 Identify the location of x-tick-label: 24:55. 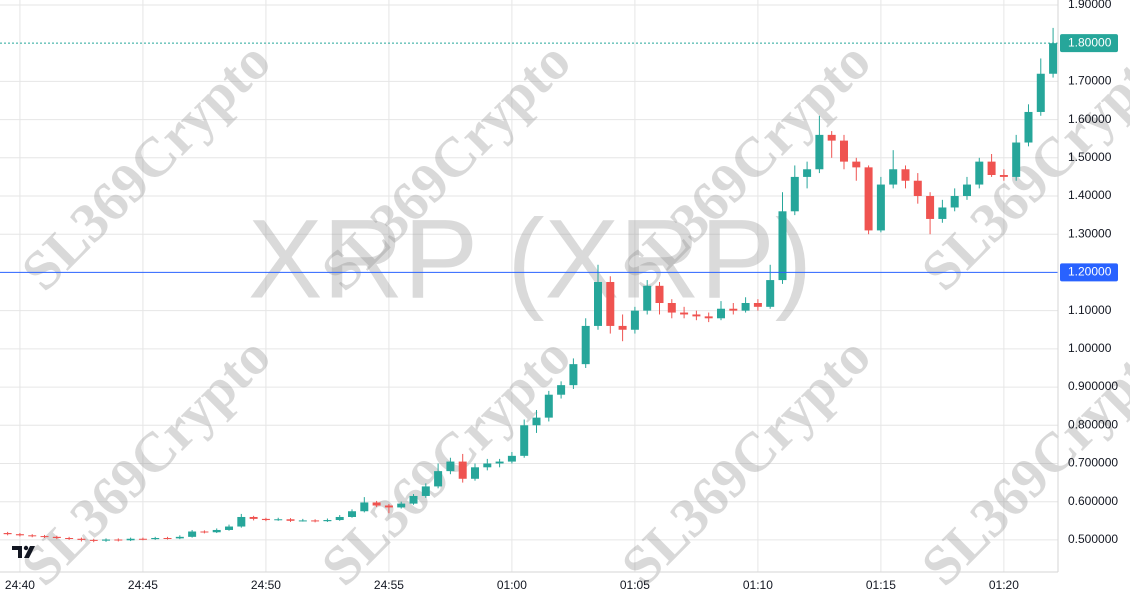
(389, 585).